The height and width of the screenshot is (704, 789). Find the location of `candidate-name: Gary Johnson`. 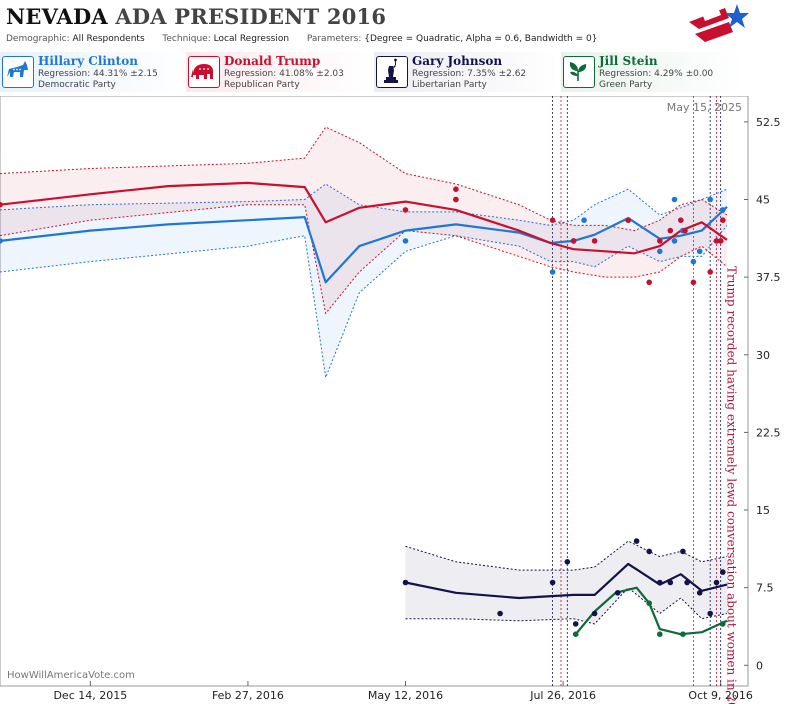

candidate-name: Gary Johnson is located at coordinates (457, 61).